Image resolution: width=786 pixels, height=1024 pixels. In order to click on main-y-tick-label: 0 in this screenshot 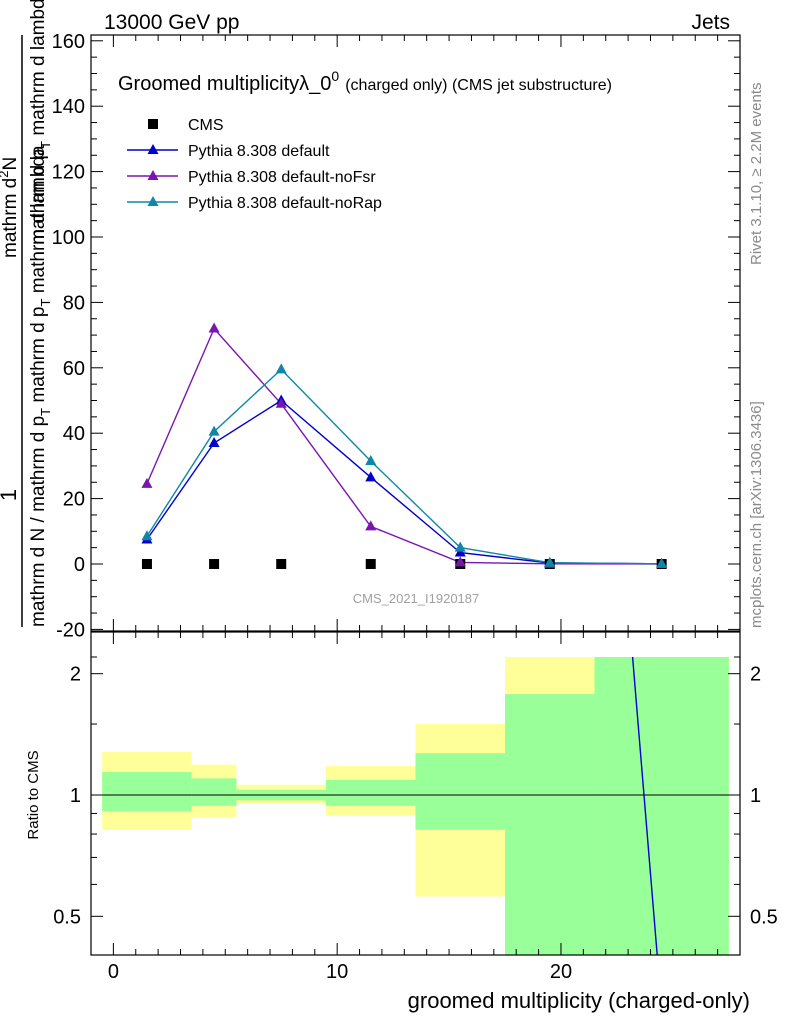, I will do `click(79, 565)`.